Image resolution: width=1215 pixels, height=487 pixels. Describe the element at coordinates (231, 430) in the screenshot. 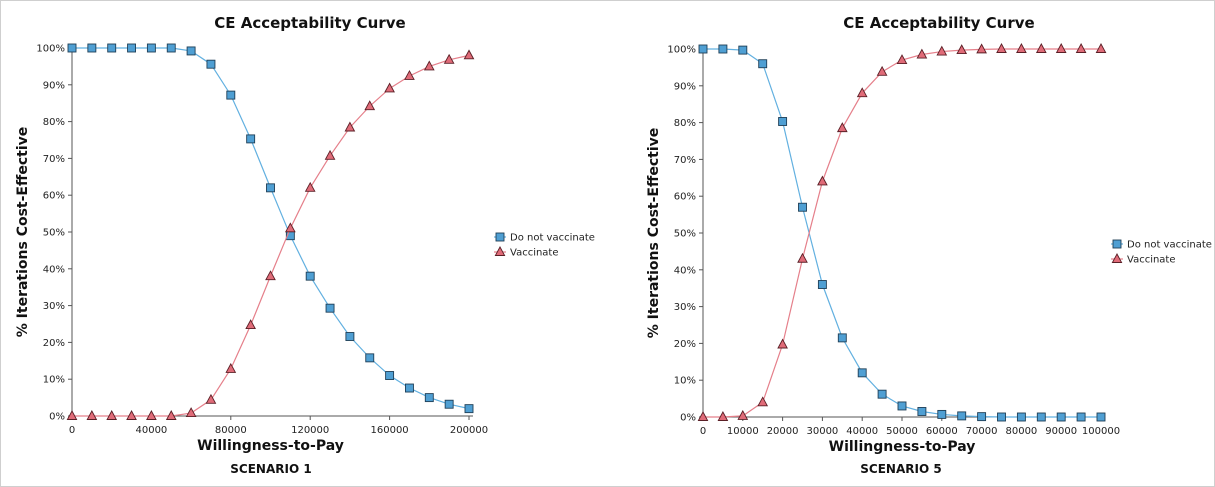

I see `x-tick-label: 80000` at that location.